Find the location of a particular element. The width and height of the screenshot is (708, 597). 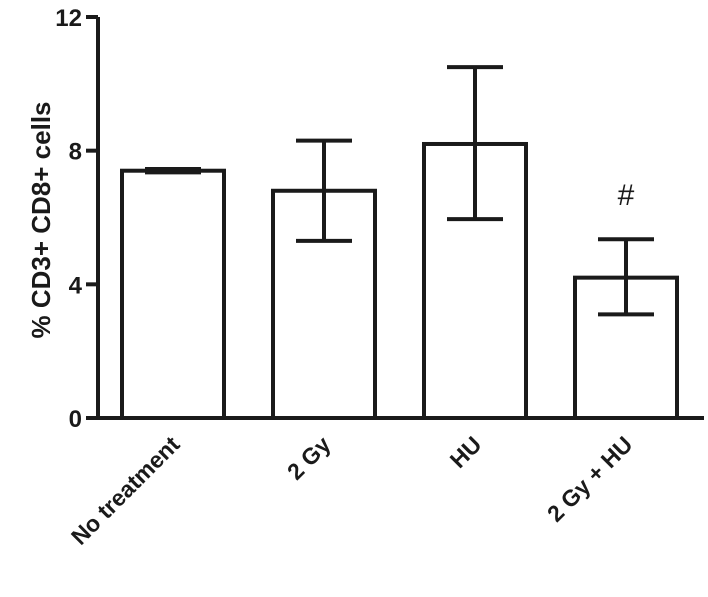

y-ticks: 0 4 8 12 is located at coordinates (76, 219).